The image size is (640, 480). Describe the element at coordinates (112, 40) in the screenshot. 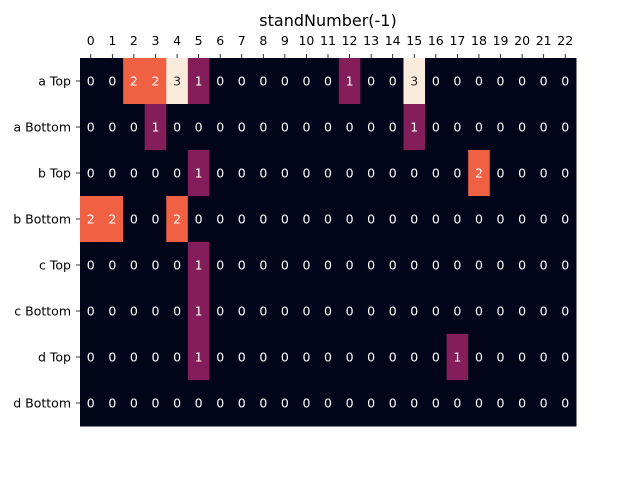

I see `x-tick-label: 1` at that location.